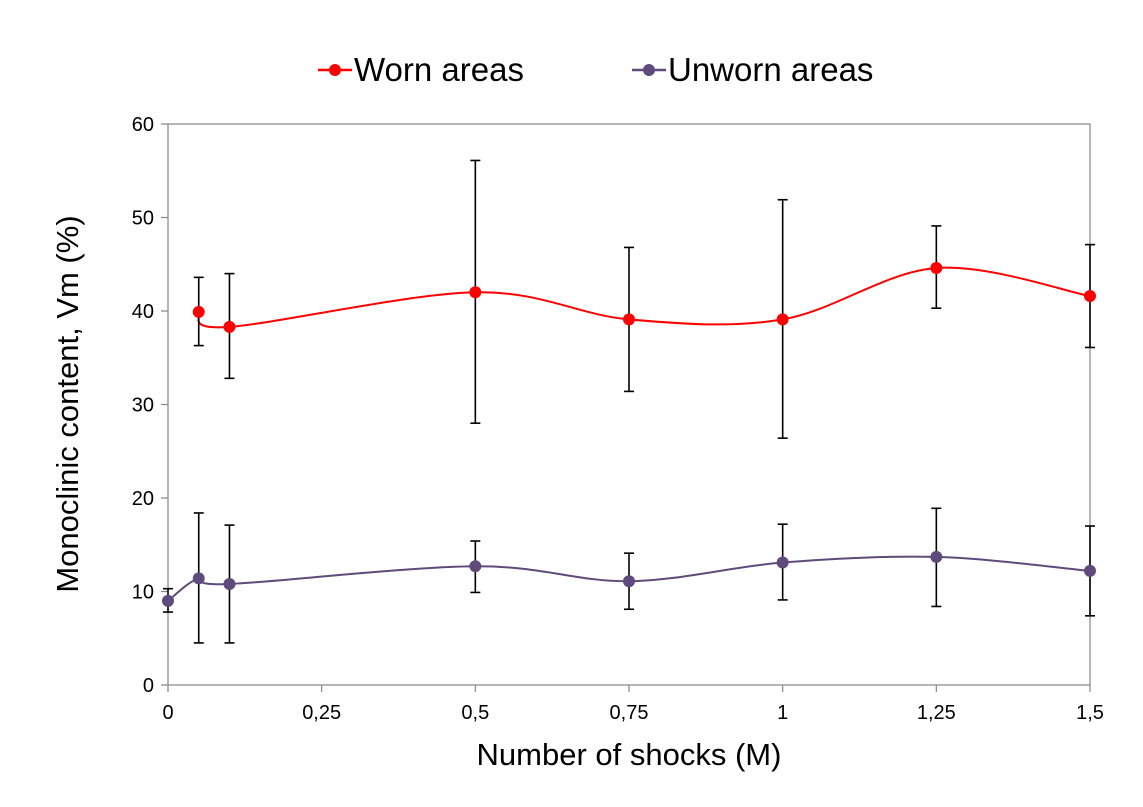 This screenshot has width=1143, height=807. I want to click on x-tick-label: 0,75, so click(629, 713).